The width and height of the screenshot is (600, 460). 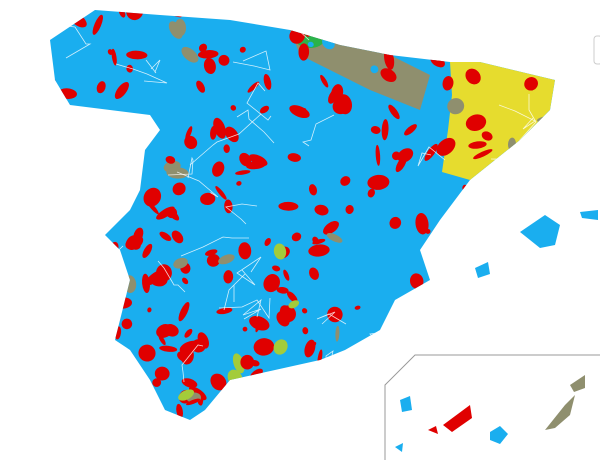 What do you see at coordinates (596, 50) in the screenshot?
I see `side-control` at bounding box center [596, 50].